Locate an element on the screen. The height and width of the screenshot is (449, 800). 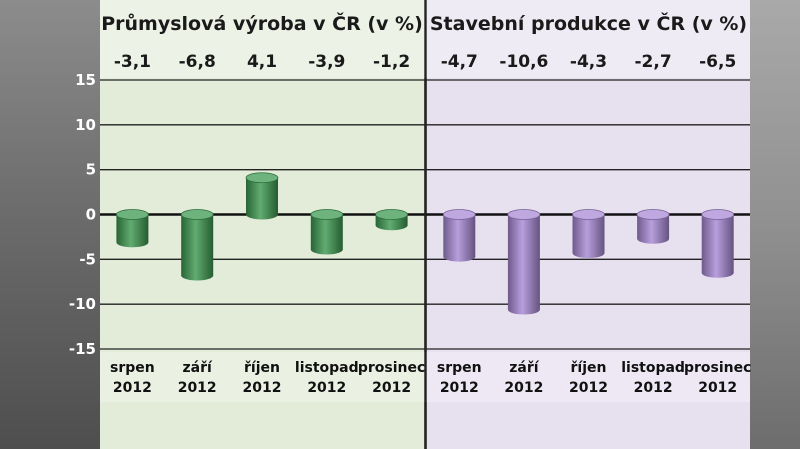
value-label: -2,7 is located at coordinates (653, 62).